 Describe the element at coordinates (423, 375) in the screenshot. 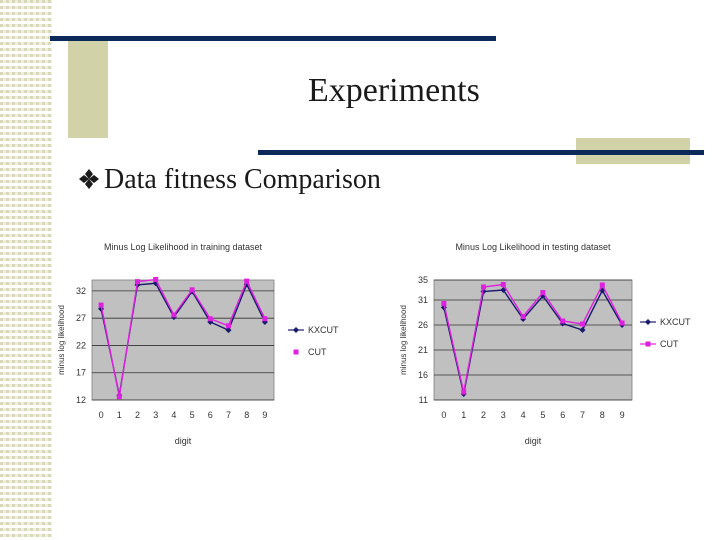

I see `y-tick-label: 16` at that location.